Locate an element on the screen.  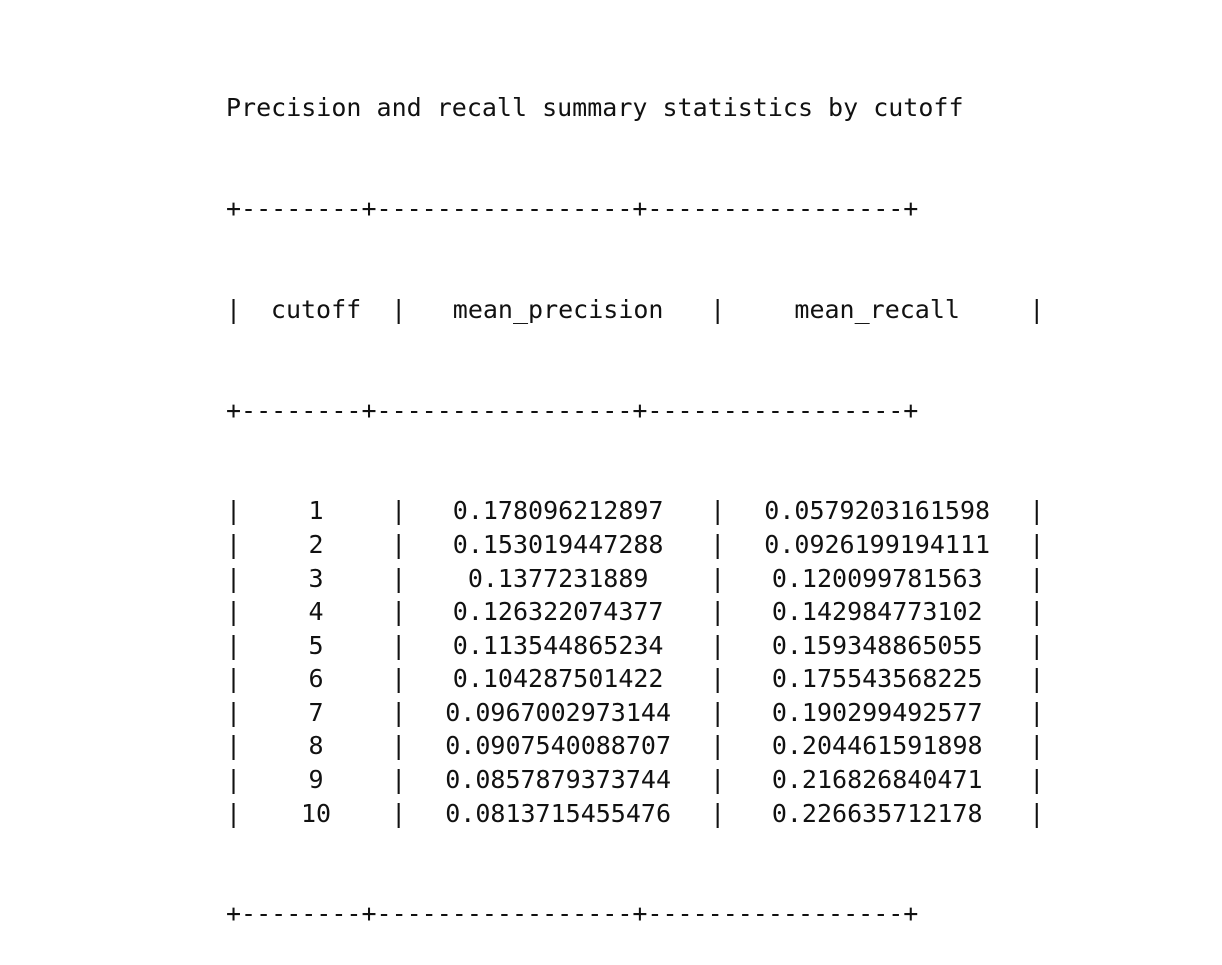
cell-cutoff: 9 is located at coordinates (316, 780).